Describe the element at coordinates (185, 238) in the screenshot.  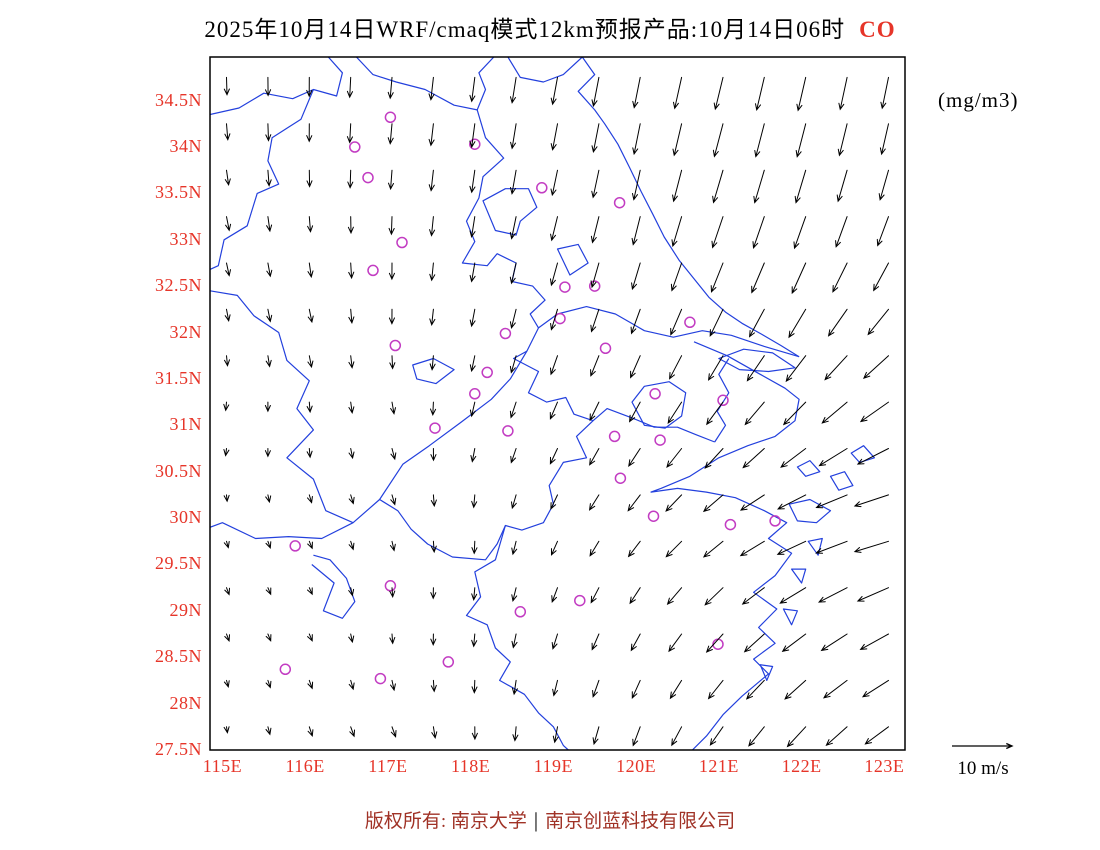
I see `lat-axis-label: 33N` at that location.